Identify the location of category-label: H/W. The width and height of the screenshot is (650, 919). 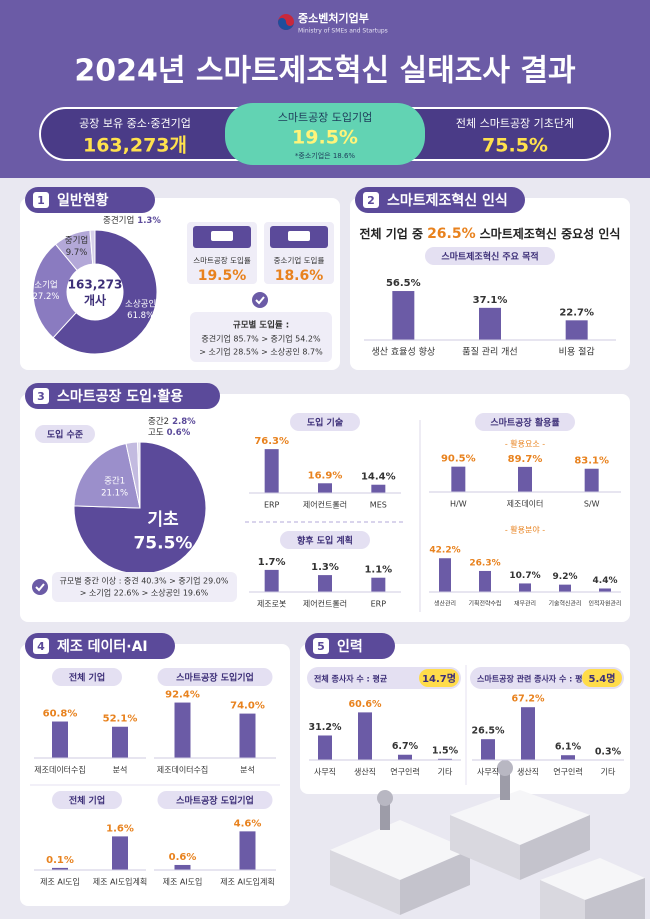
(458, 504).